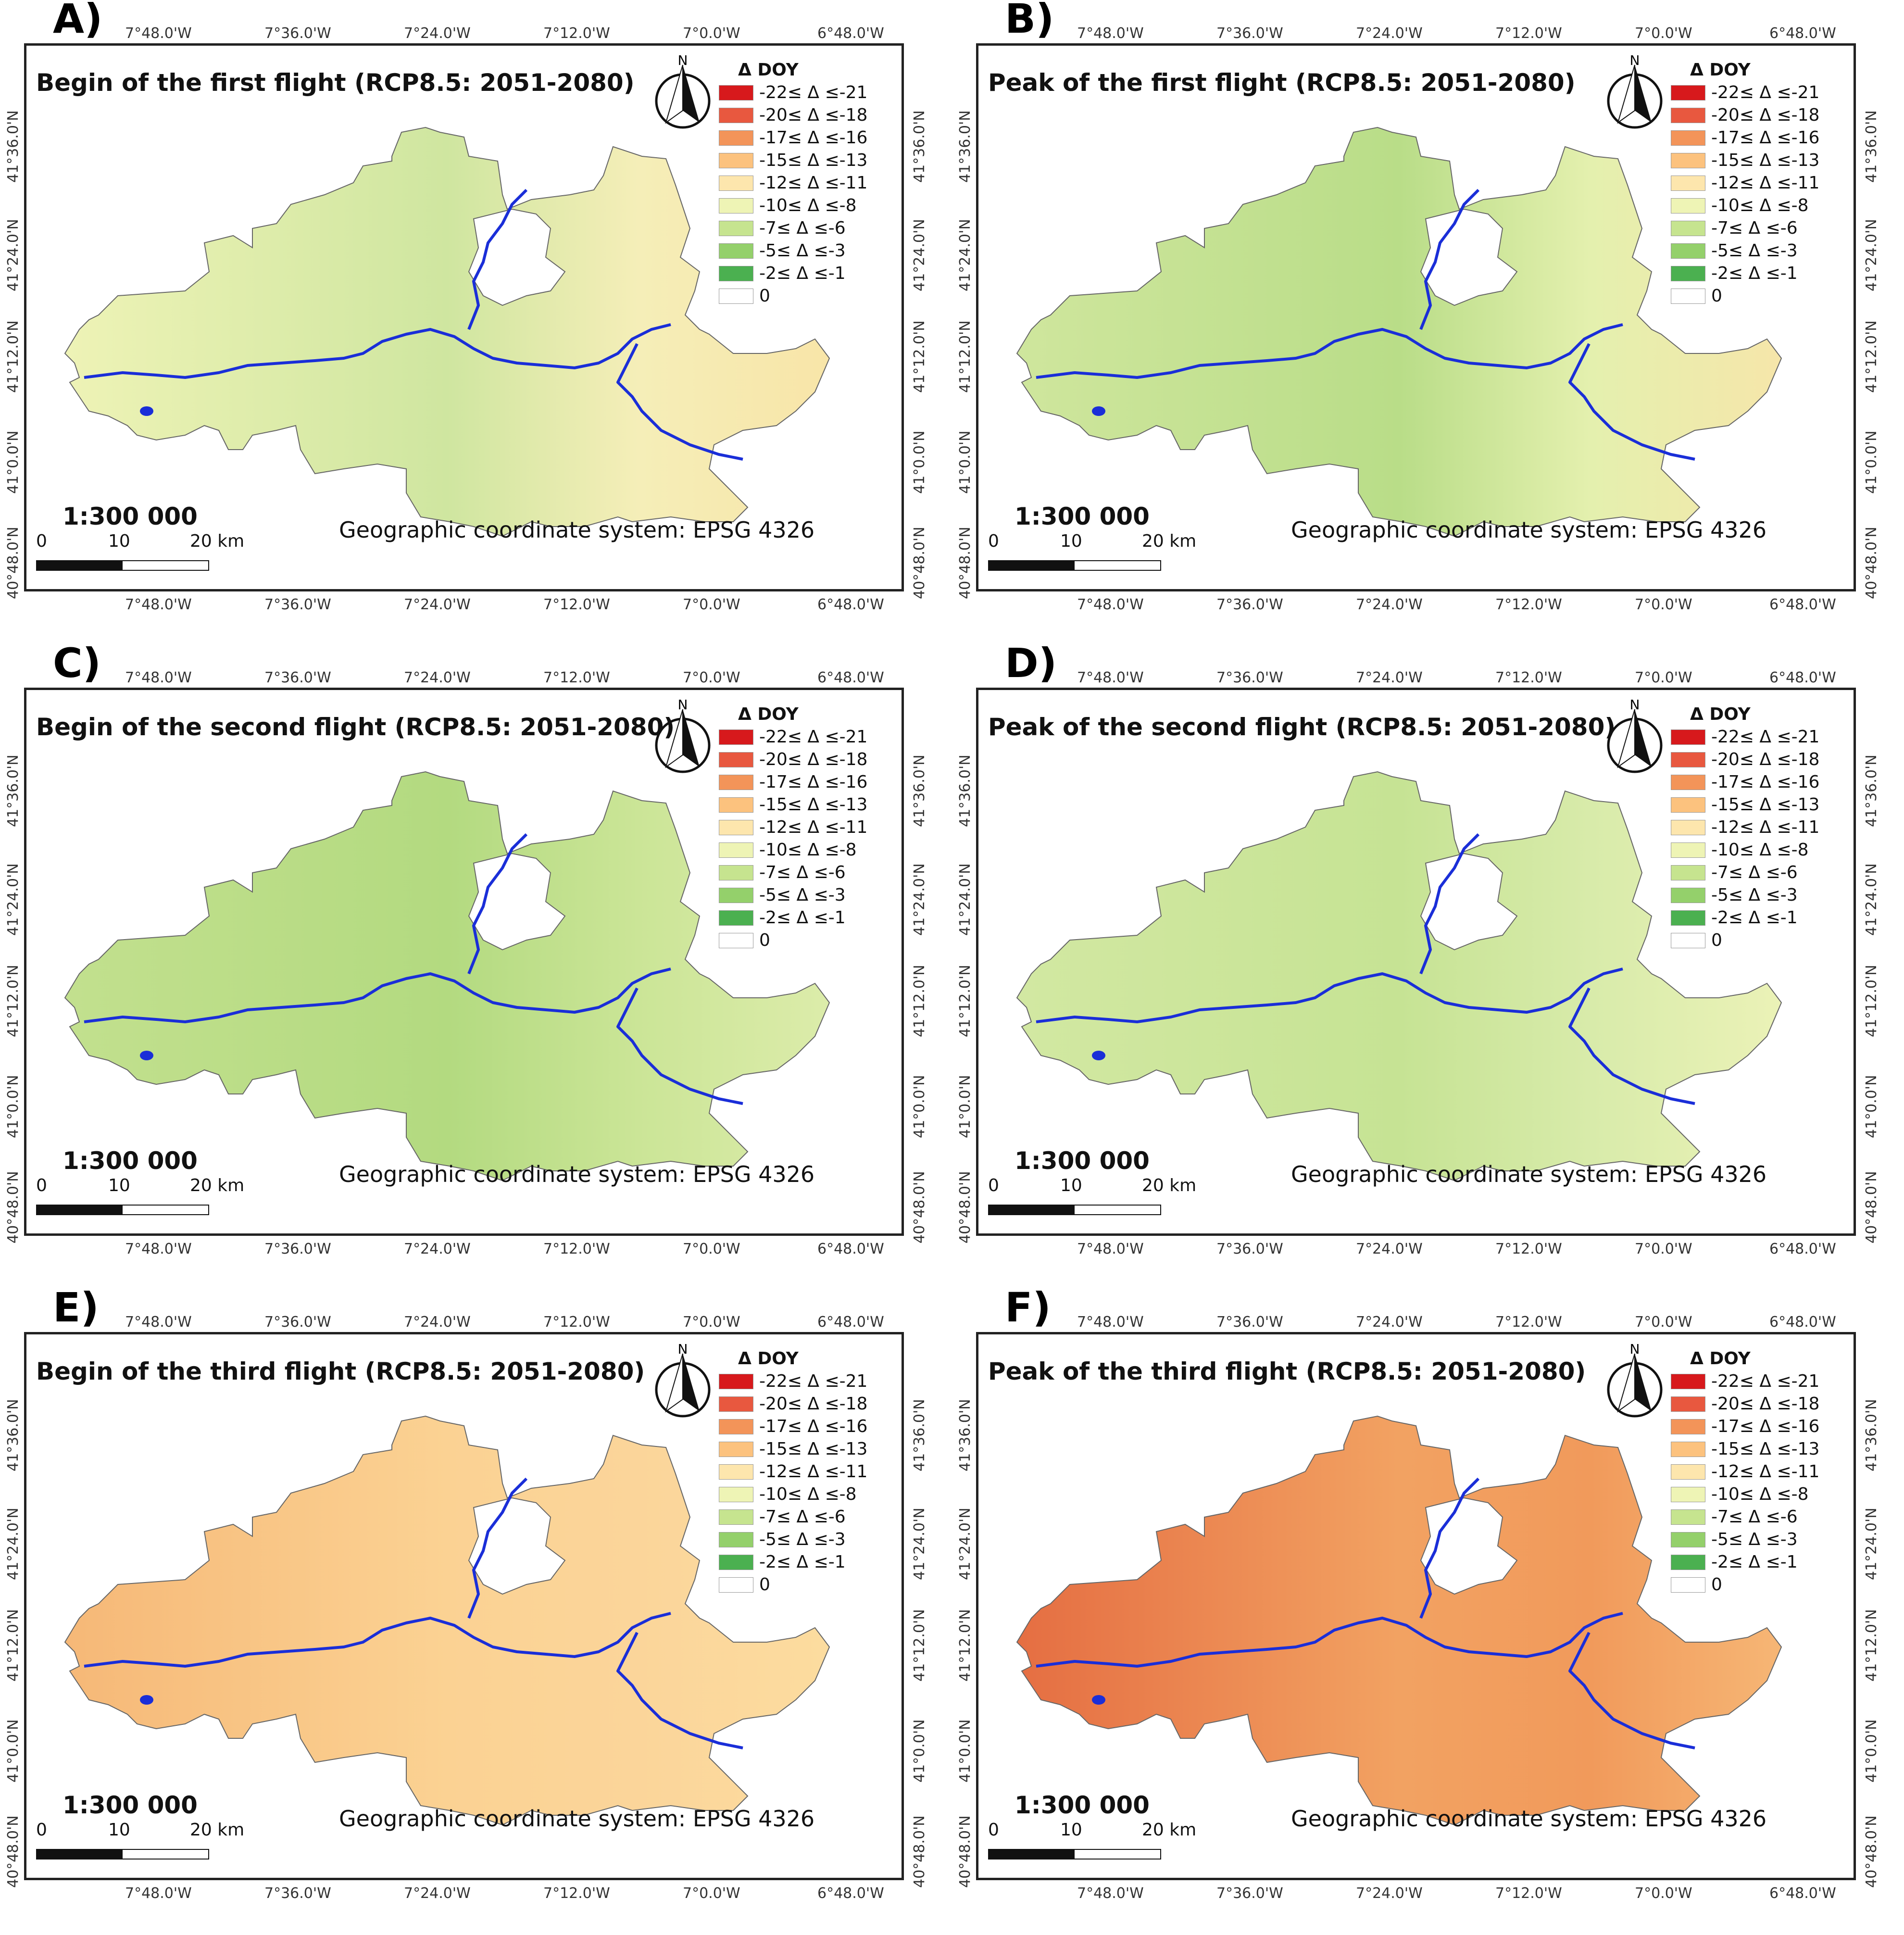 This screenshot has height=1935, width=1904. I want to click on legend-item: -22≤ Δ ≤-21, so click(811, 737).